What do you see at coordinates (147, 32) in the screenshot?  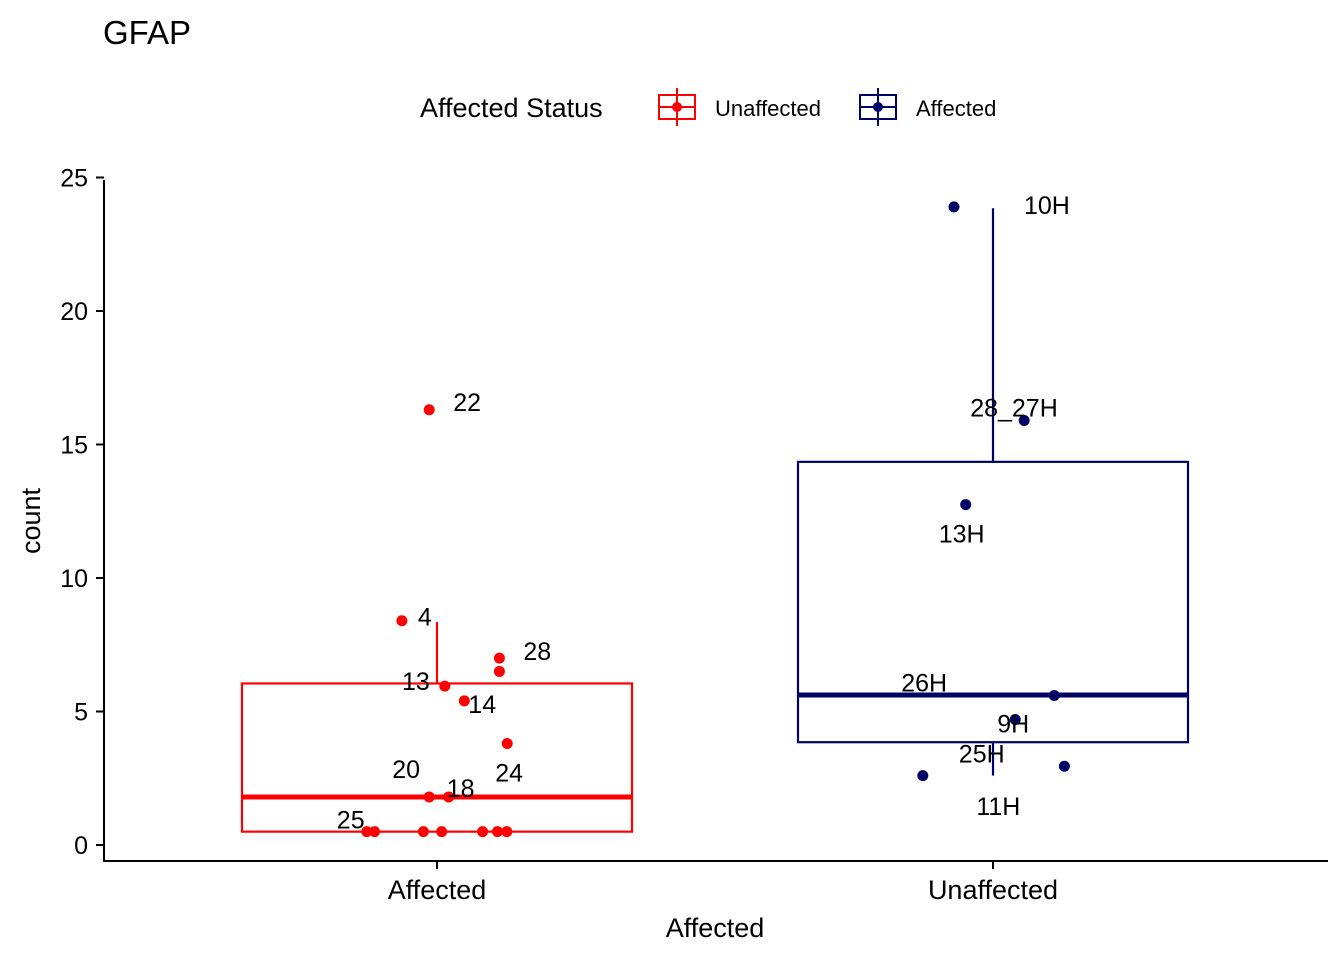 I see `chart-title: GFAP` at bounding box center [147, 32].